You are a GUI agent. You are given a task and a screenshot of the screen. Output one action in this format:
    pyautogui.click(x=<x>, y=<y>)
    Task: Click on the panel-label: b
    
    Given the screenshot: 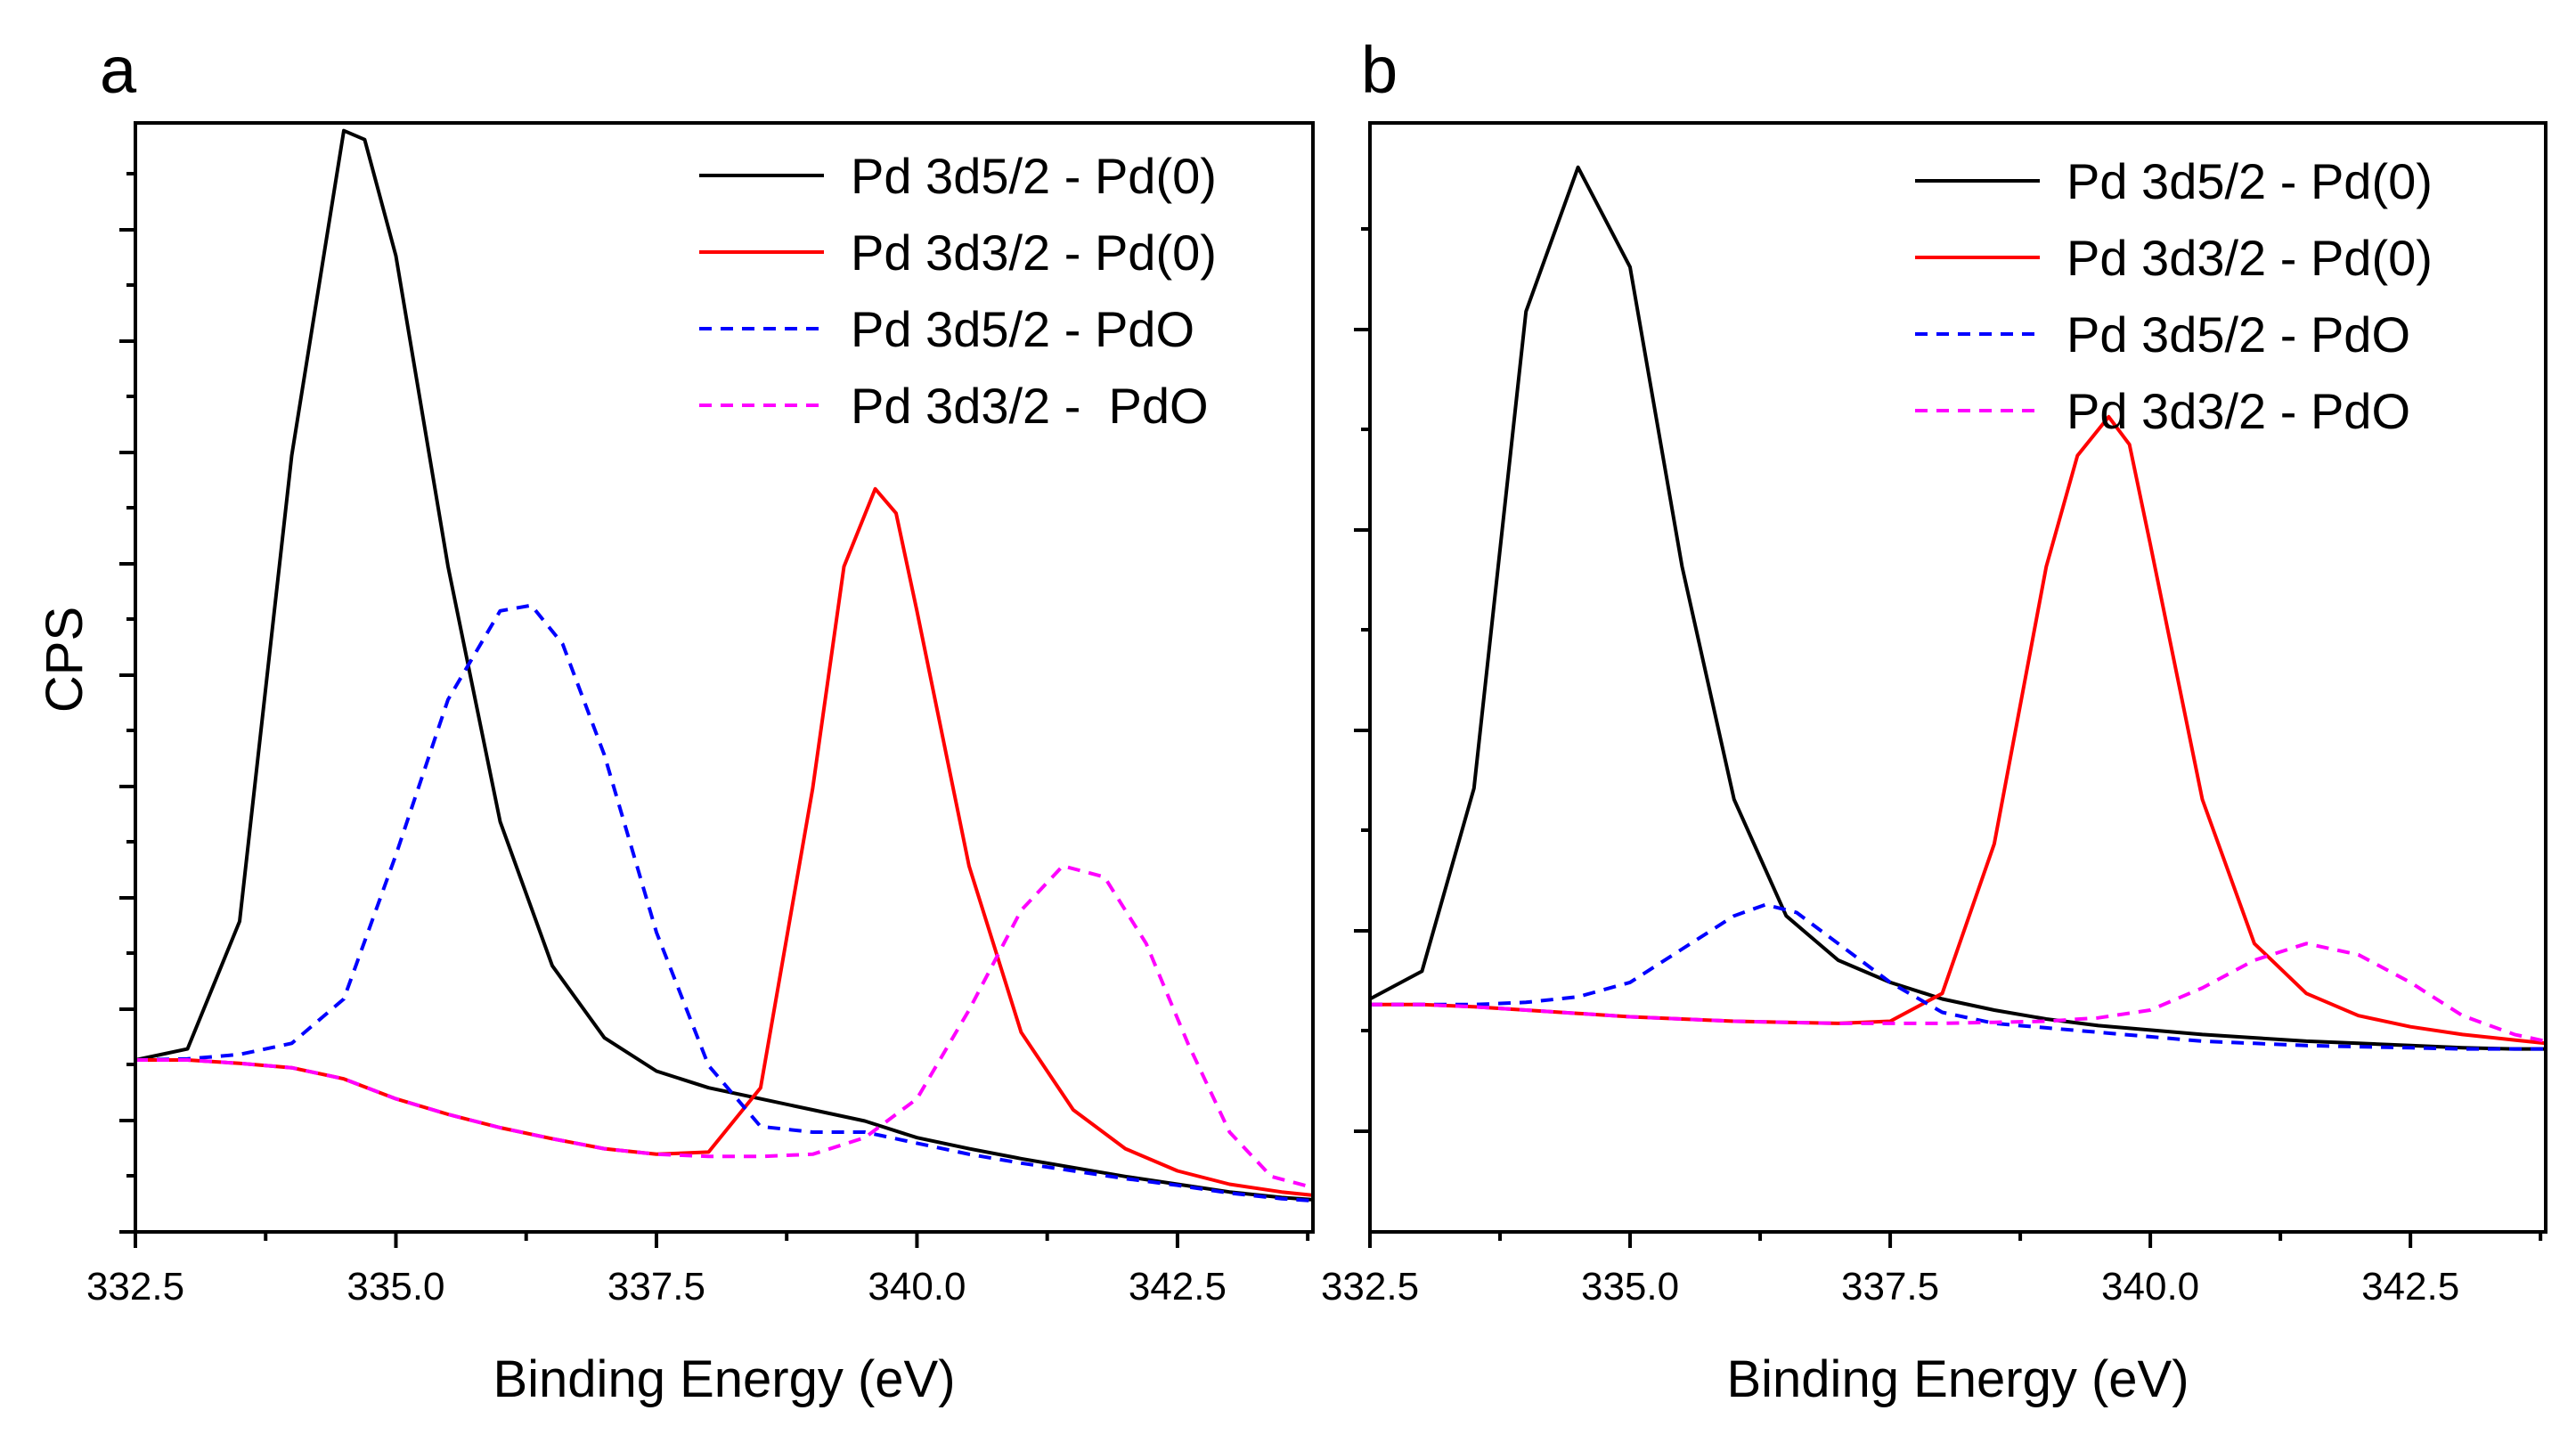 What is the action you would take?
    pyautogui.click(x=1379, y=70)
    